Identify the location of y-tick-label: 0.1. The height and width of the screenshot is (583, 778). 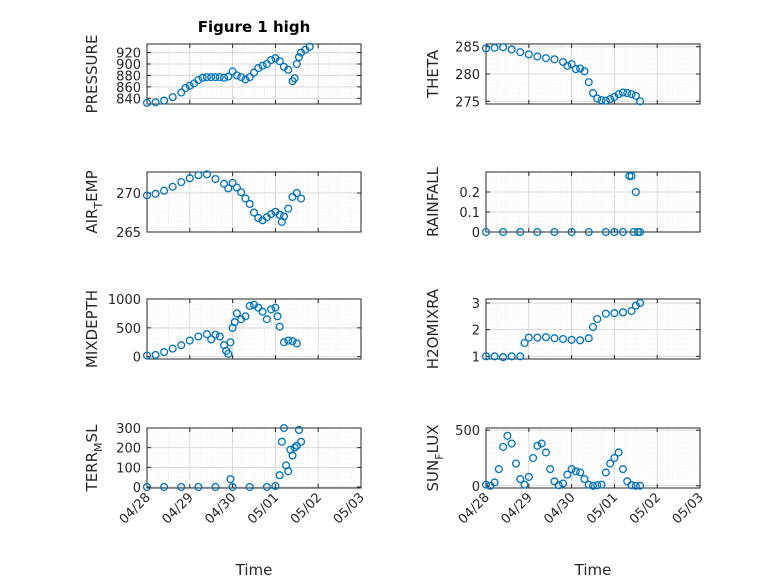
(469, 213).